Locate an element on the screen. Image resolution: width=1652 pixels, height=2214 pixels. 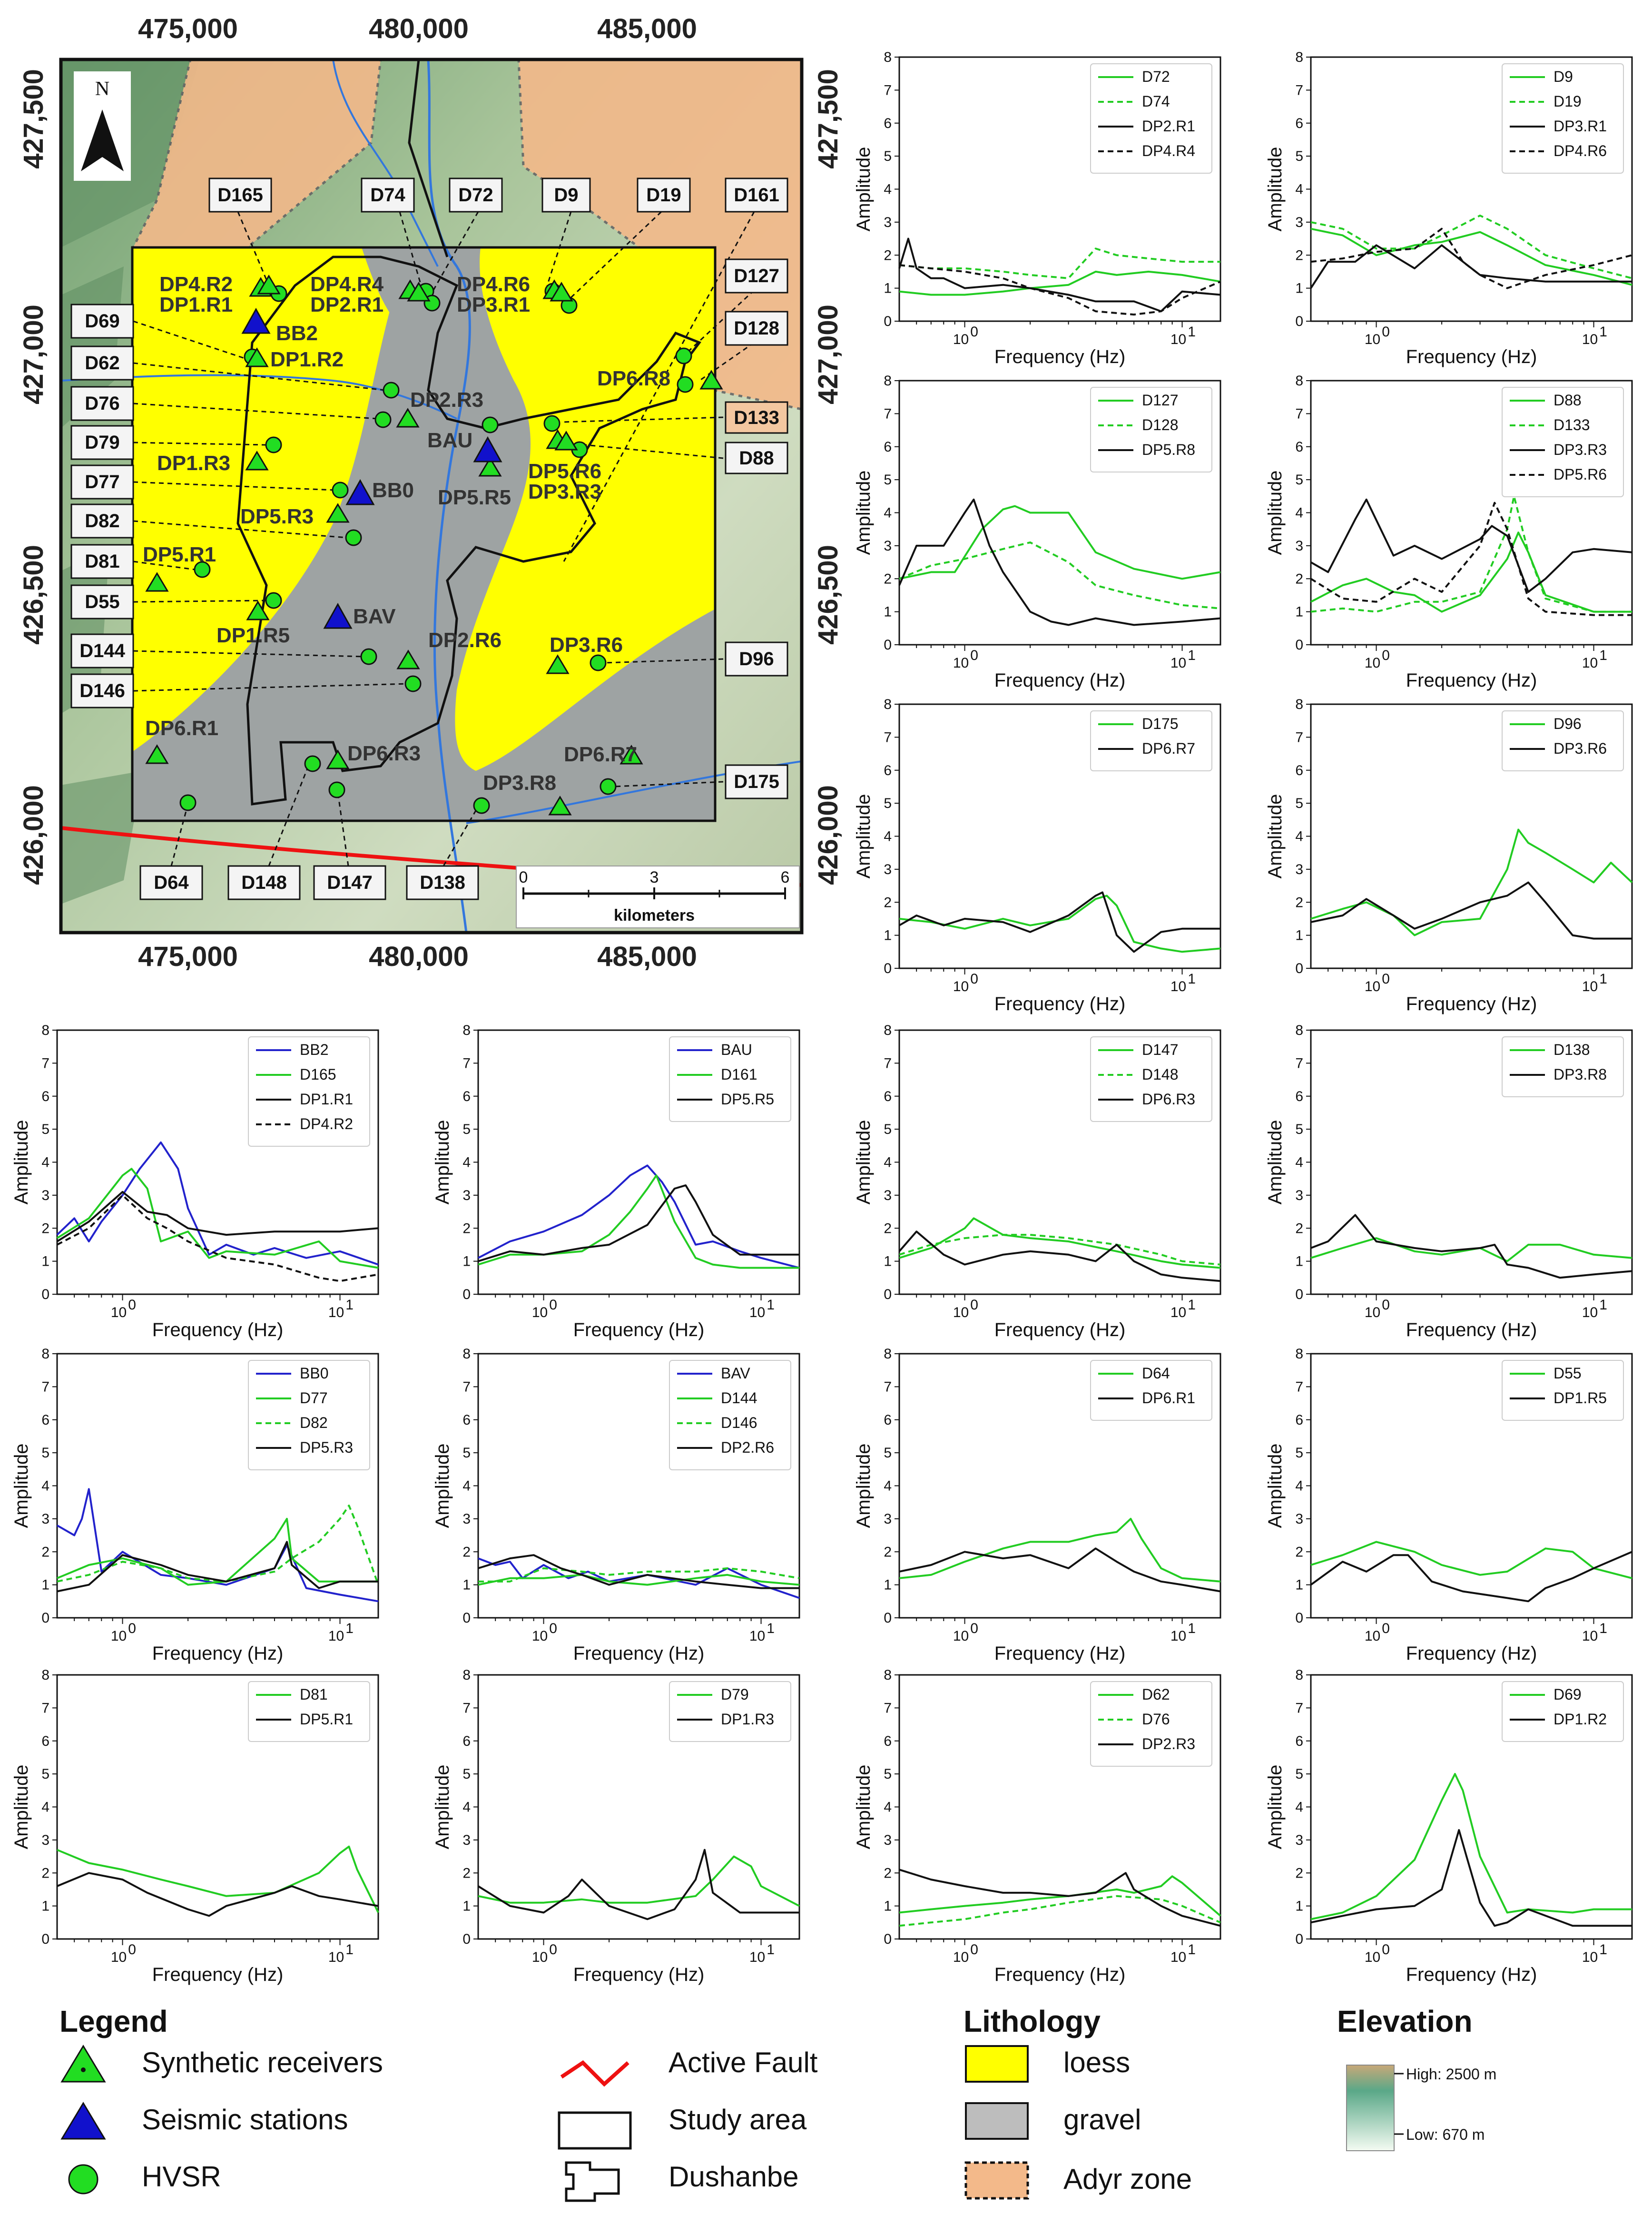
station-bb0 is located at coordinates (360, 492).